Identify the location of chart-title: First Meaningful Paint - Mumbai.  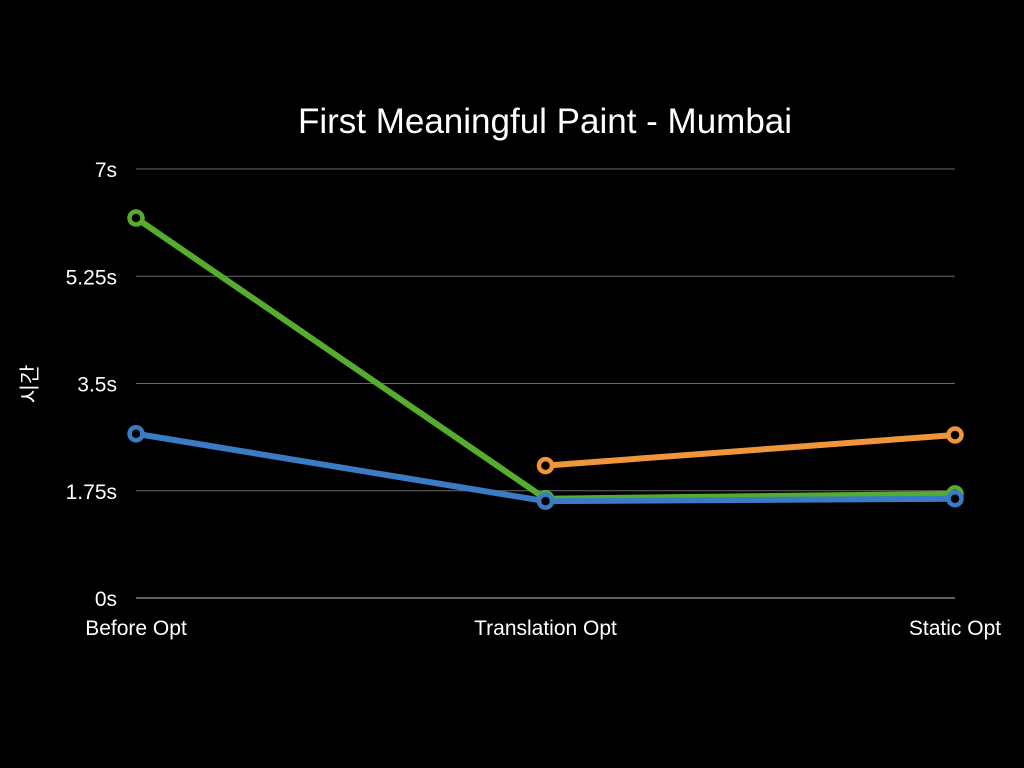
(545, 121).